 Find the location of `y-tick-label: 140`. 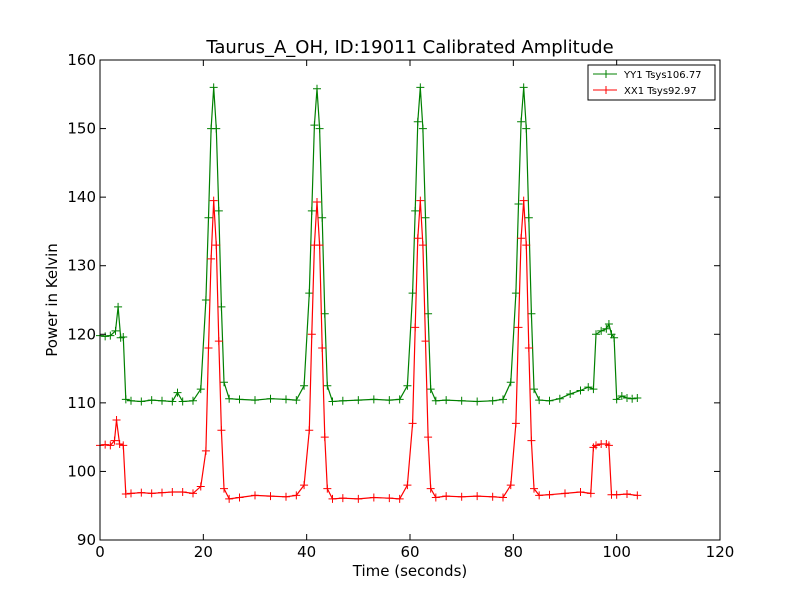

y-tick-label: 140 is located at coordinates (81, 197).